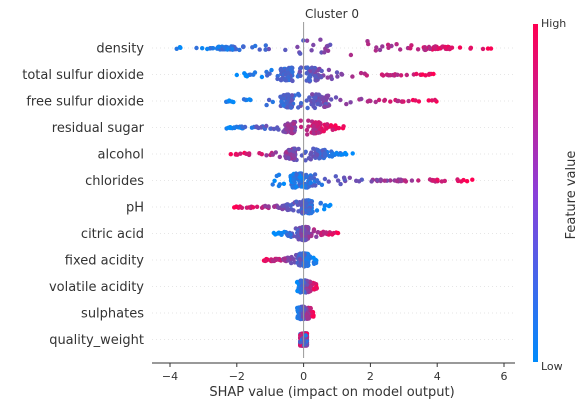  I want to click on x-tick-label: 4, so click(437, 376).